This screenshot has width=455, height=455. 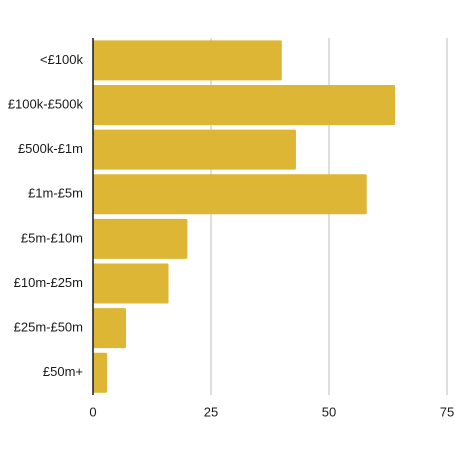 I want to click on category-label-7: £50m+, so click(x=63, y=371).